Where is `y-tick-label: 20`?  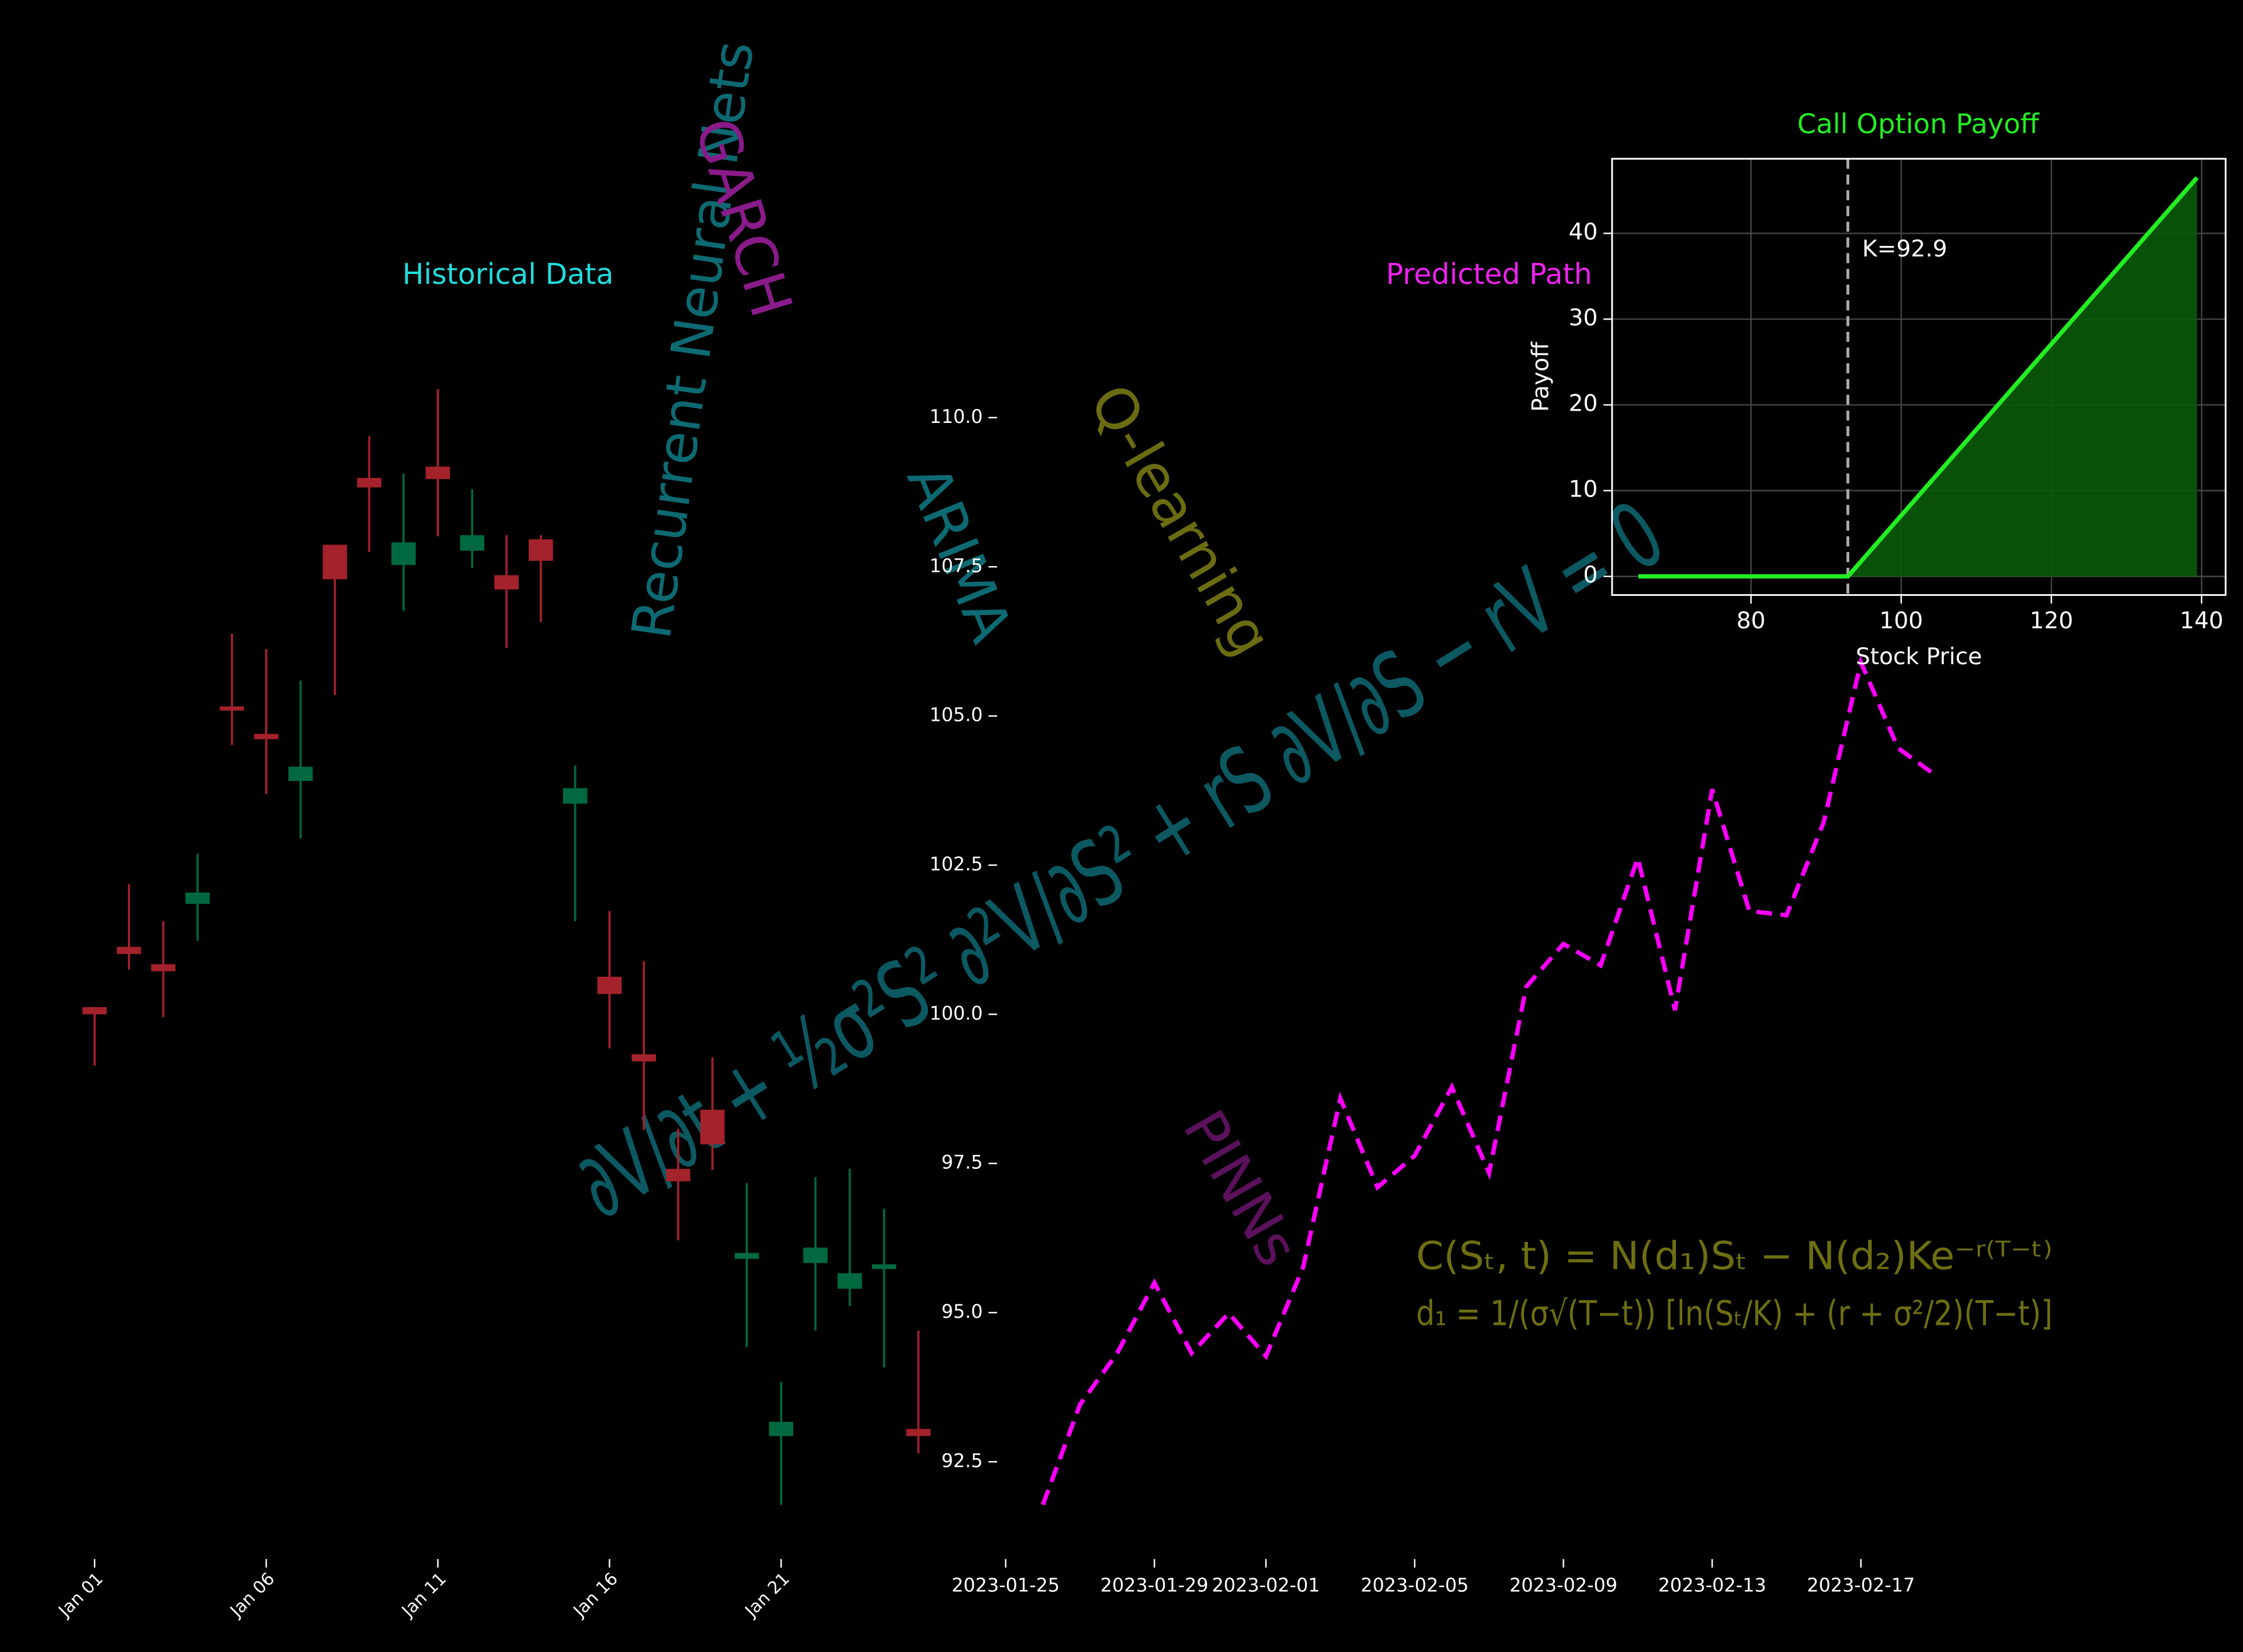
y-tick-label: 20 is located at coordinates (1583, 404).